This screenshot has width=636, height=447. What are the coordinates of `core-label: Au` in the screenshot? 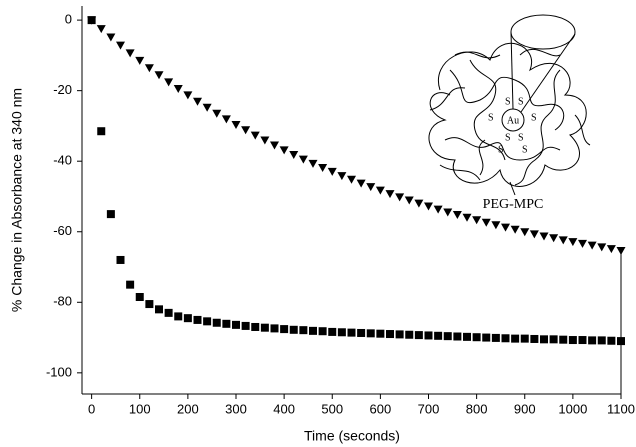 It's located at (513, 120).